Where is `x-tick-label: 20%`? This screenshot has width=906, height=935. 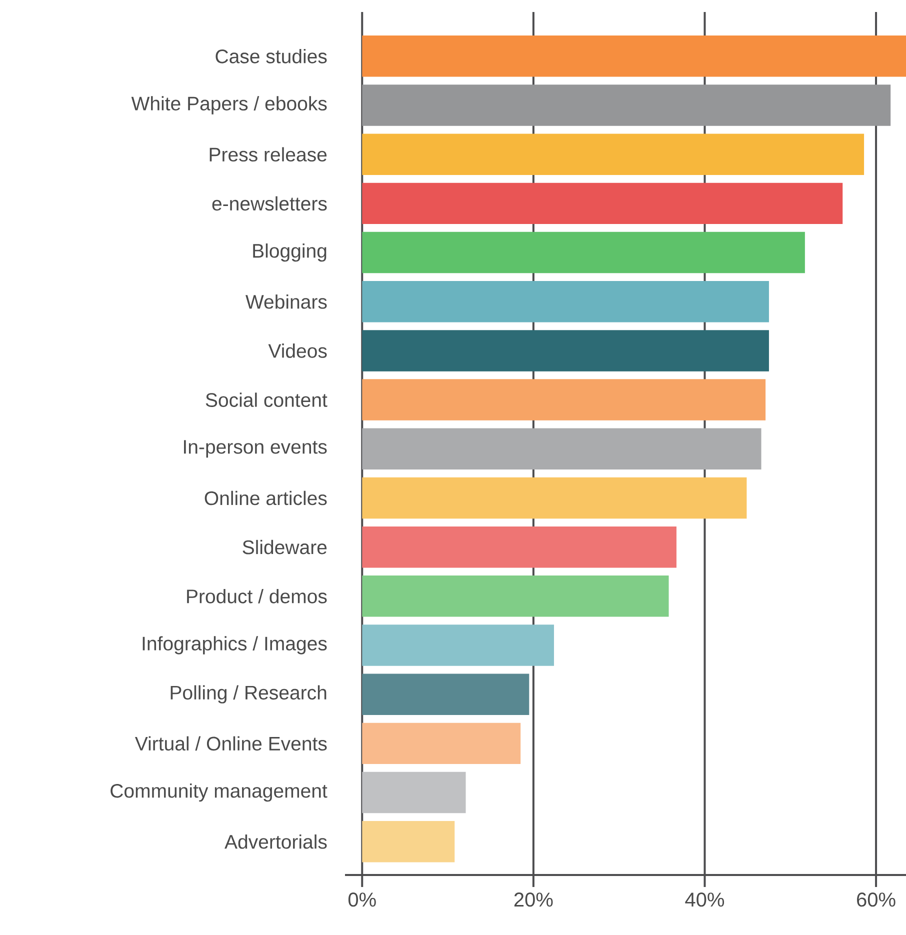
x-tick-label: 20% is located at coordinates (533, 899).